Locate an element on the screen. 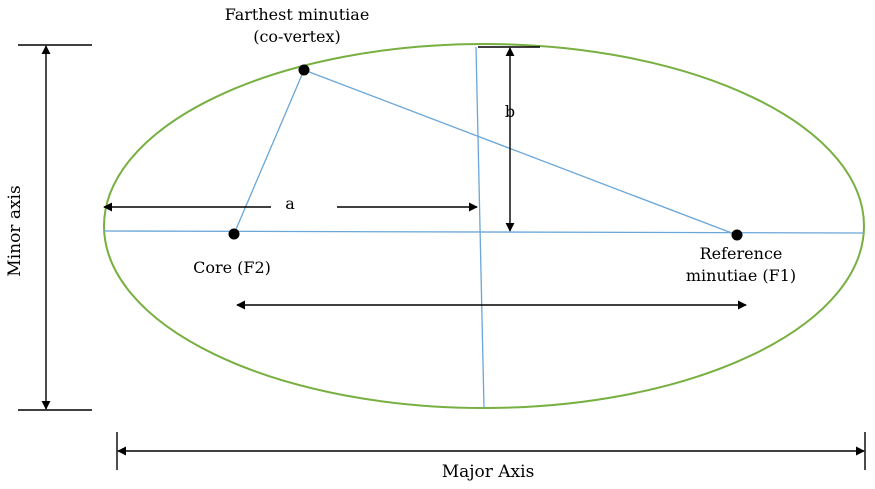  a-label: a is located at coordinates (290, 203).